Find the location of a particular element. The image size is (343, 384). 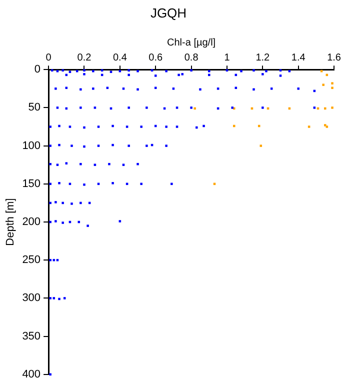

x-tick-label: 1.4 is located at coordinates (298, 58).